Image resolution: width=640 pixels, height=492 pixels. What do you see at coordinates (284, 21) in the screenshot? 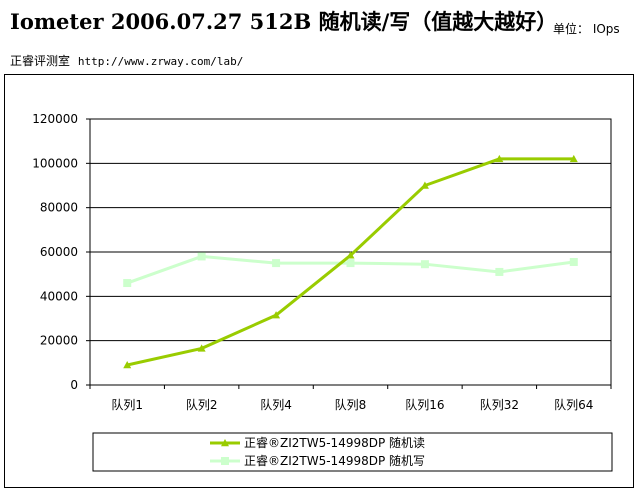
I see `chart-title: Iometer 2006.07.27 512B 随机读/写（值越大越好）` at bounding box center [284, 21].